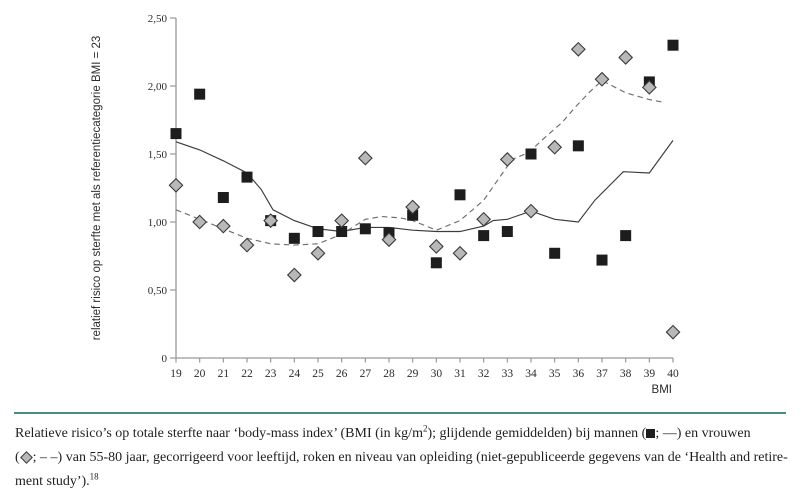 Image resolution: width=800 pixels, height=494 pixels. I want to click on x-tick-label: 30, so click(437, 374).